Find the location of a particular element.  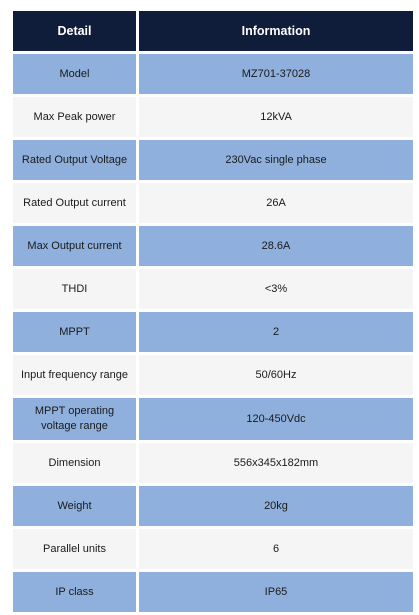

information-cell: MZ701-37028 is located at coordinates (276, 74).